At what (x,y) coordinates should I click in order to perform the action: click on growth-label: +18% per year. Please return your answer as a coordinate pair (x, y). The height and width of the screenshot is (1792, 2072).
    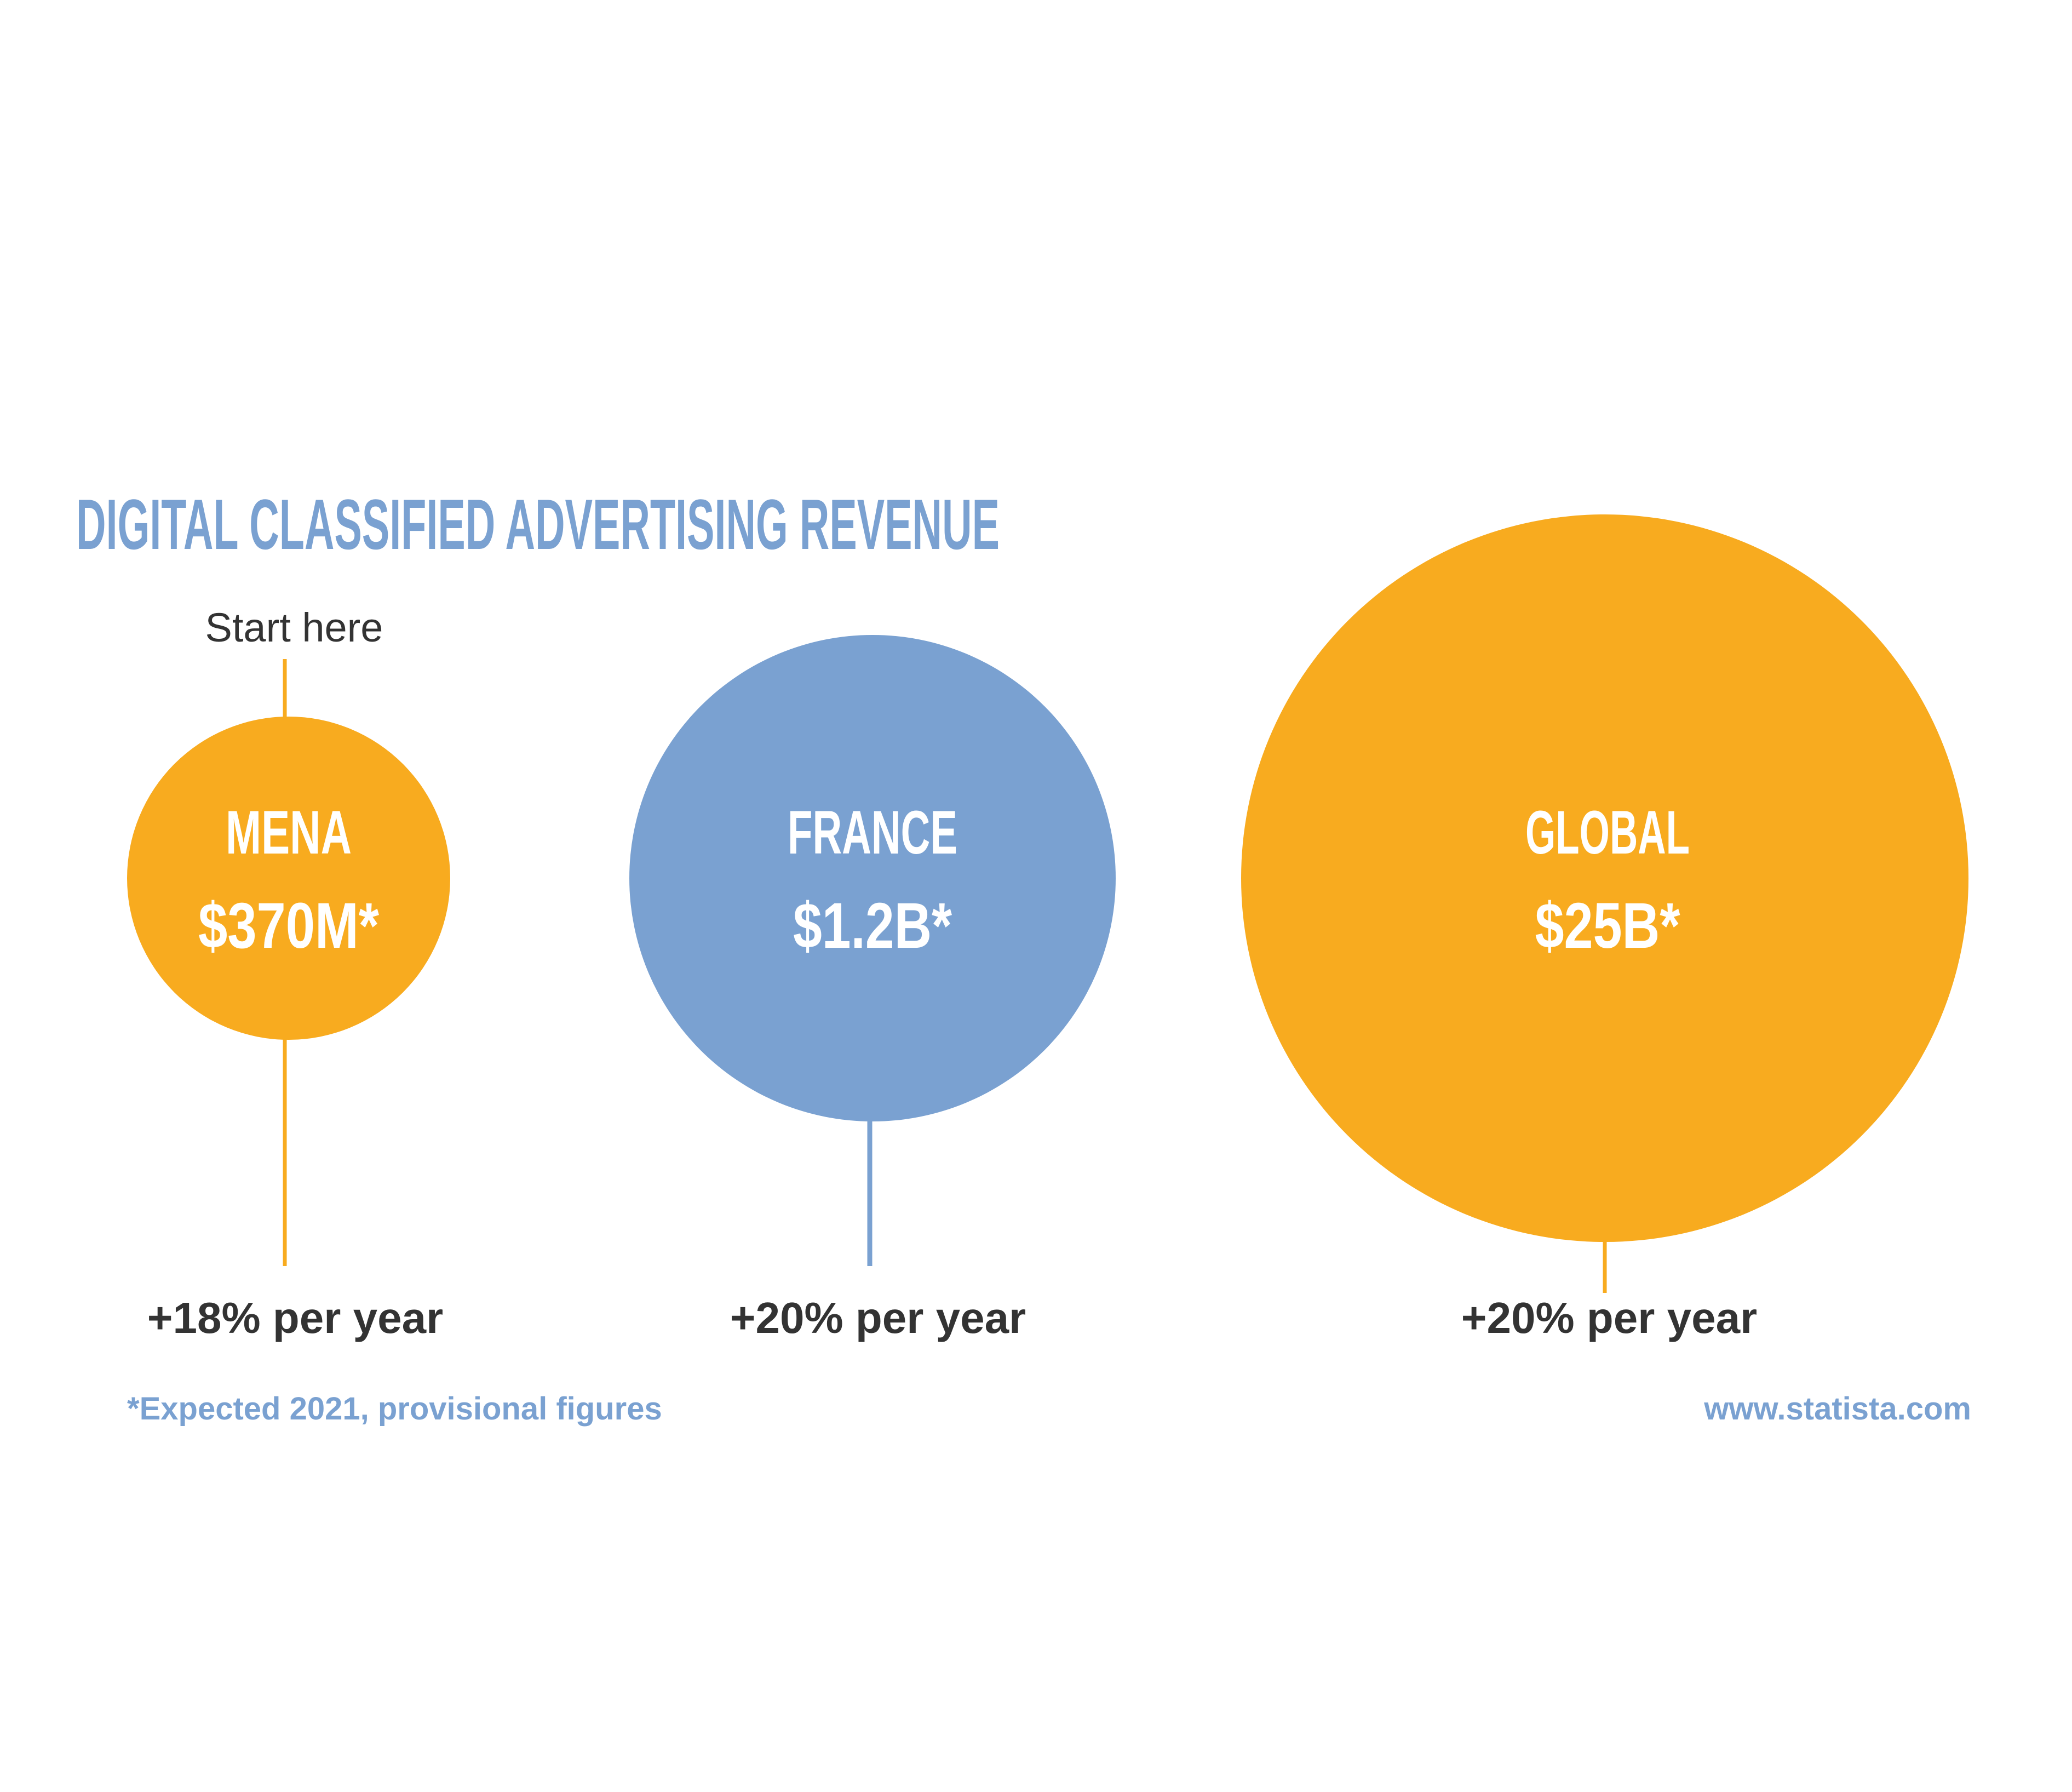
    Looking at the image, I should click on (295, 1317).